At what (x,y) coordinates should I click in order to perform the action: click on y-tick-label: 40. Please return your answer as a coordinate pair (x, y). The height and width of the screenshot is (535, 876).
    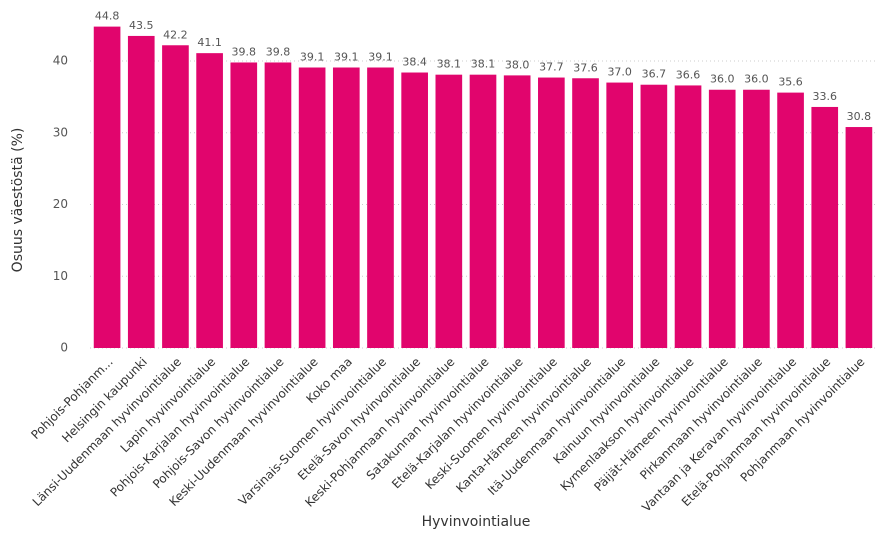
    Looking at the image, I should click on (60, 61).